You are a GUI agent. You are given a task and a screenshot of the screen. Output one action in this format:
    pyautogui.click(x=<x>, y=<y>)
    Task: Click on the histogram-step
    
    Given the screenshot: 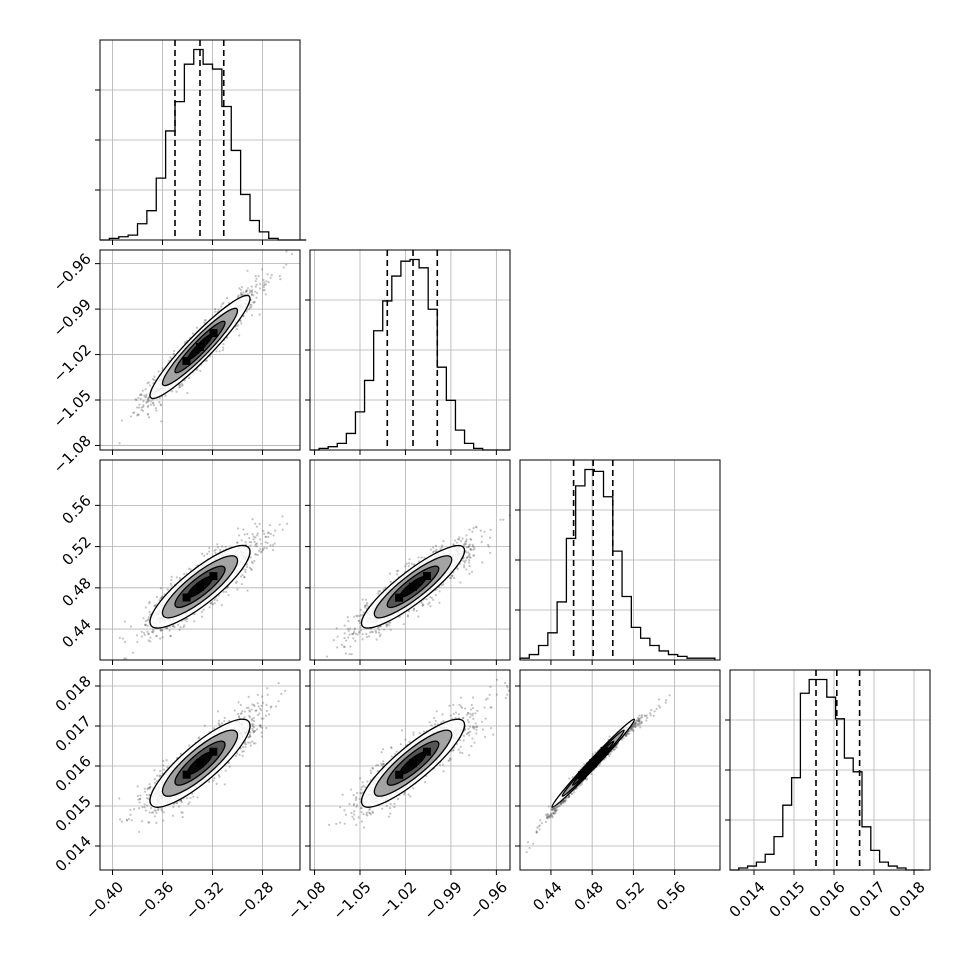 What is the action you would take?
    pyautogui.click(x=827, y=774)
    